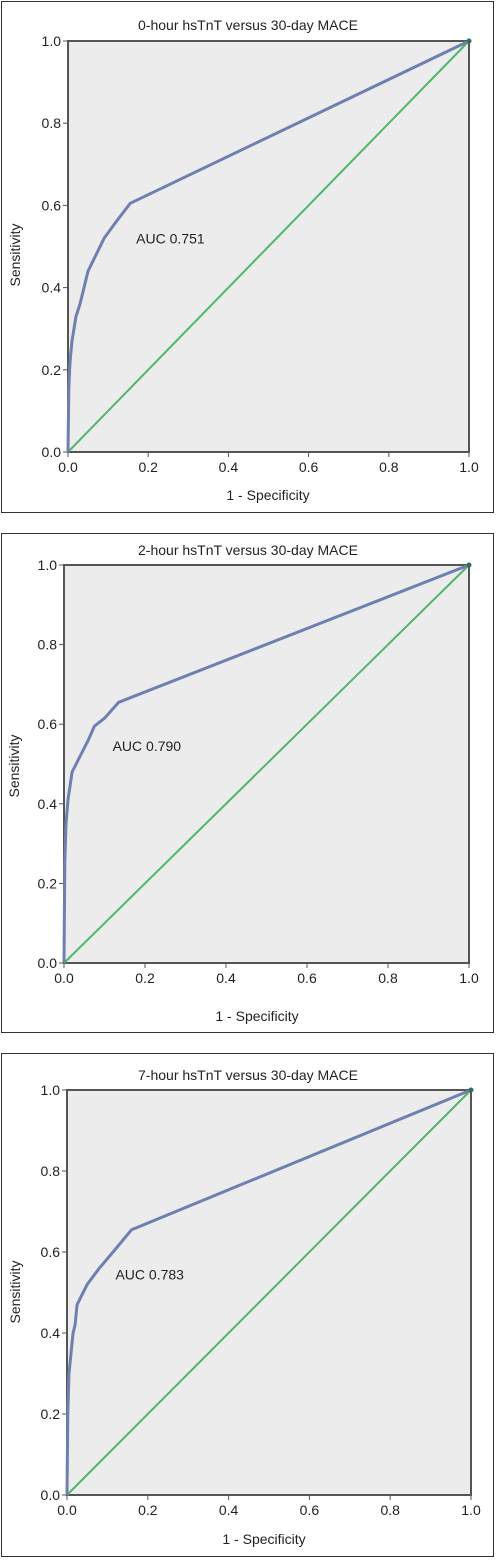 The height and width of the screenshot is (1563, 496). I want to click on auc-annotation: AUC 0.790, so click(147, 746).